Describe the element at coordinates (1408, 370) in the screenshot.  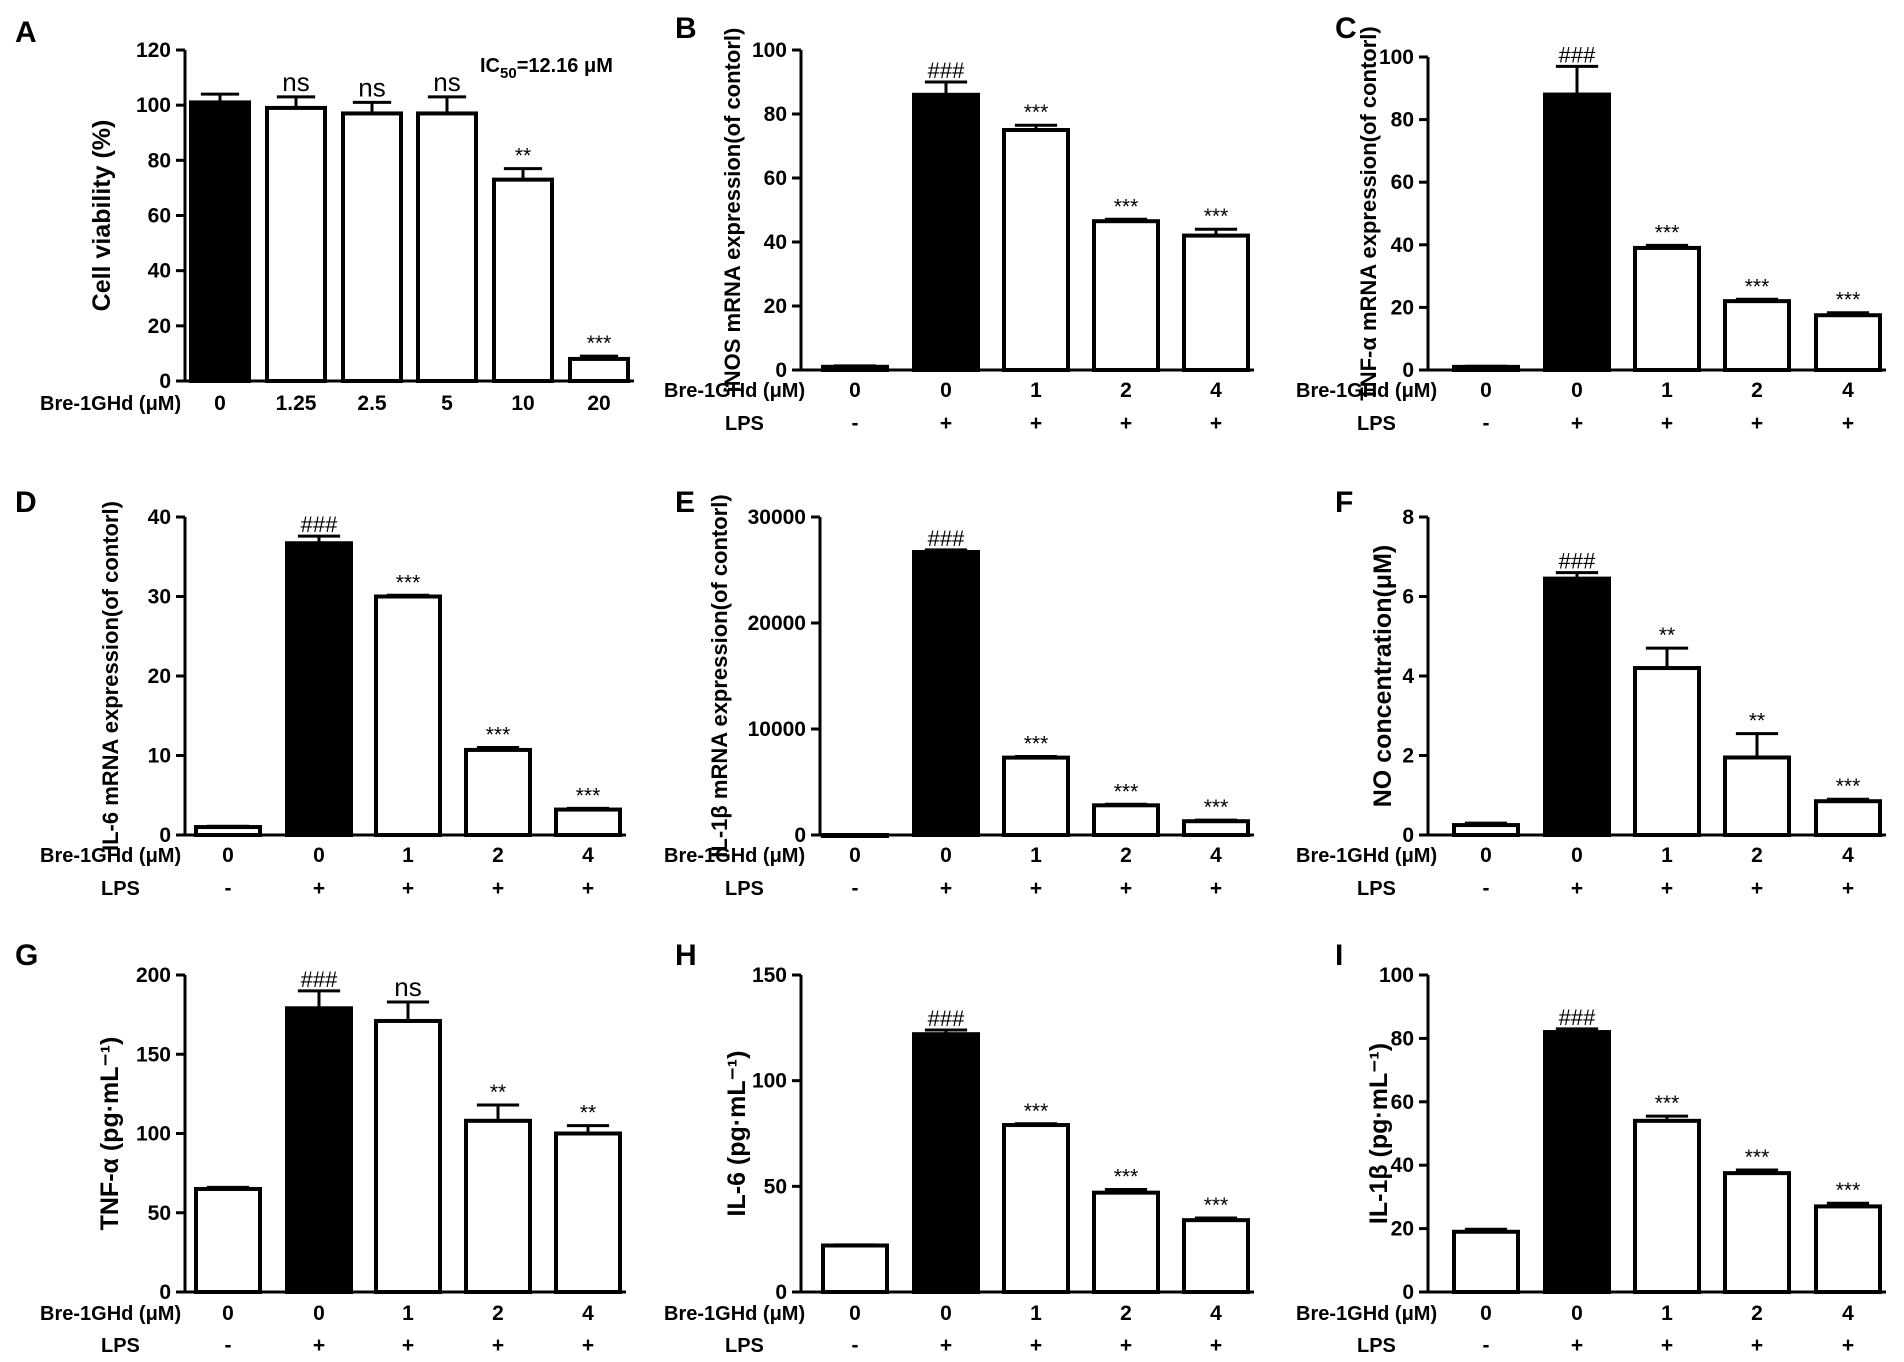
I see `y-tick-label: 0` at that location.